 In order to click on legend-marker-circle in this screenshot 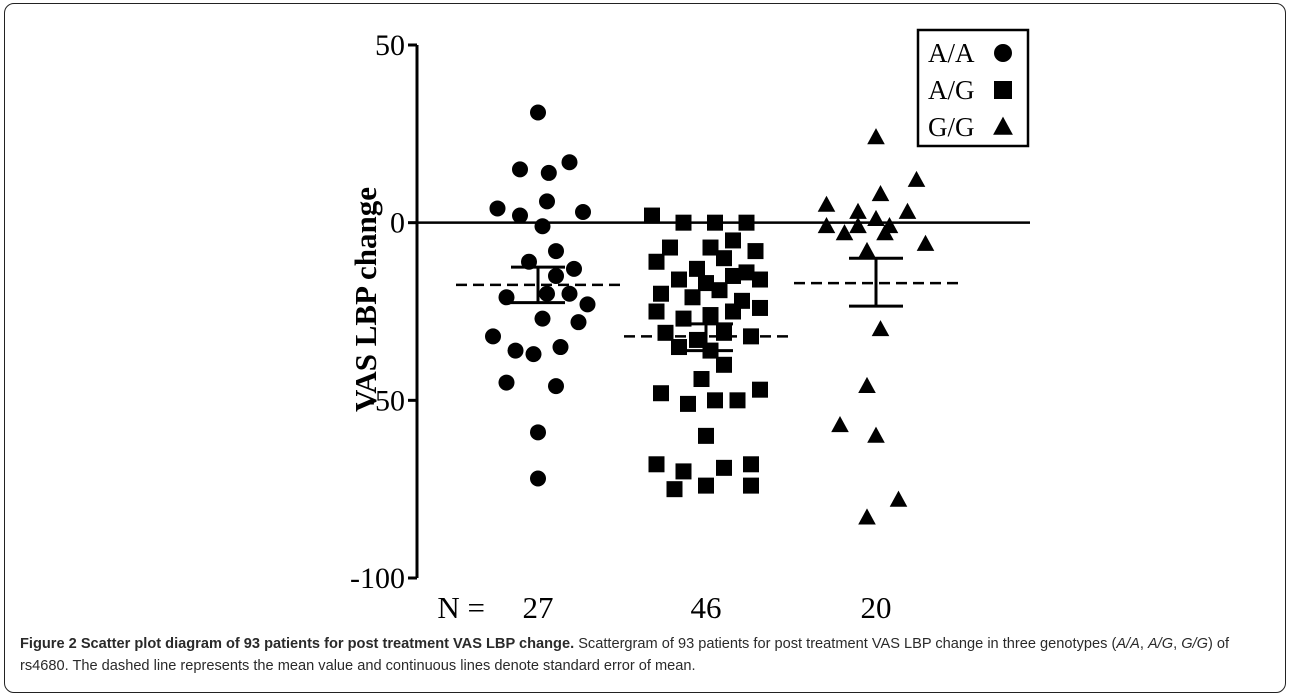, I will do `click(1003, 53)`.